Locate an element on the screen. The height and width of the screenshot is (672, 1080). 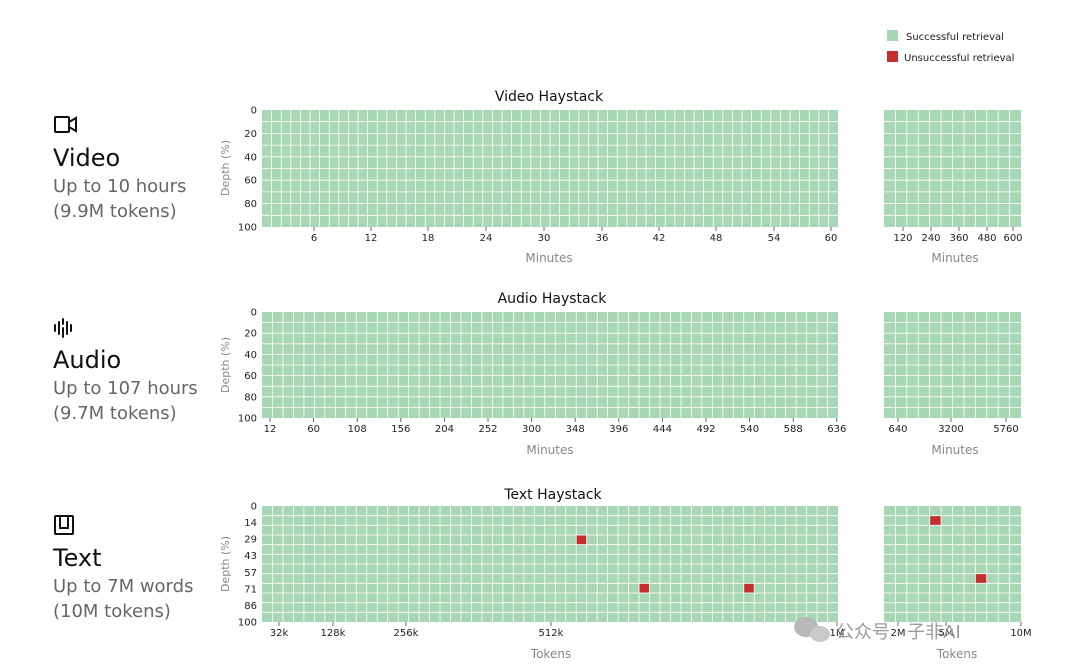
x-axis-label-video-ext: Minutes is located at coordinates (954, 258).